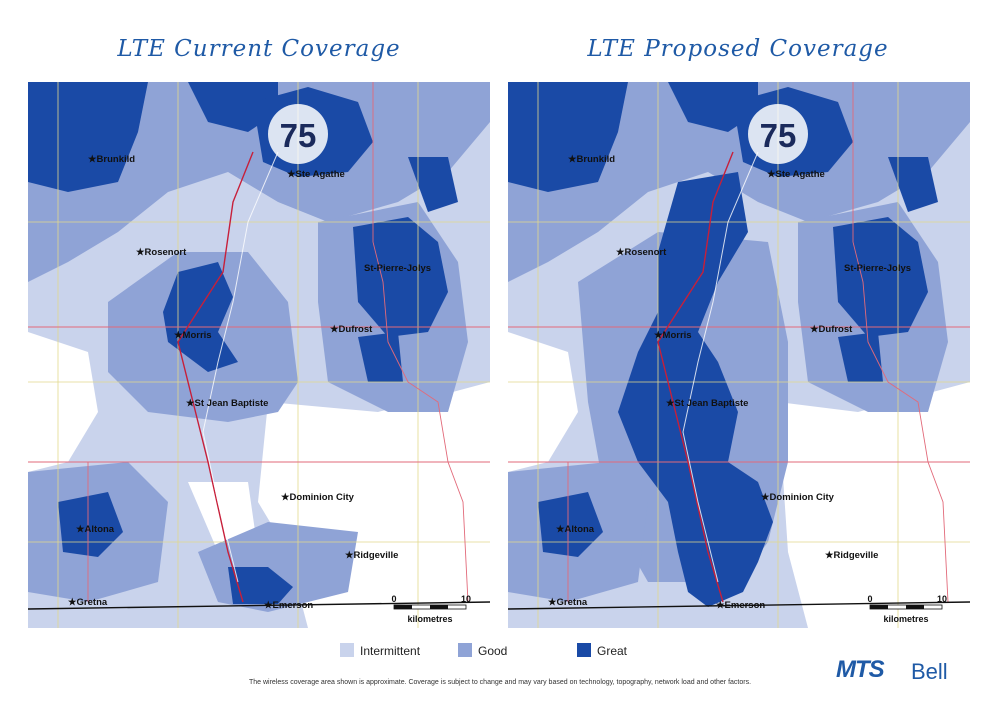 This screenshot has width=1000, height=725. What do you see at coordinates (431, 609) in the screenshot?
I see `scale-bar-current: 0 10 kilometres` at bounding box center [431, 609].